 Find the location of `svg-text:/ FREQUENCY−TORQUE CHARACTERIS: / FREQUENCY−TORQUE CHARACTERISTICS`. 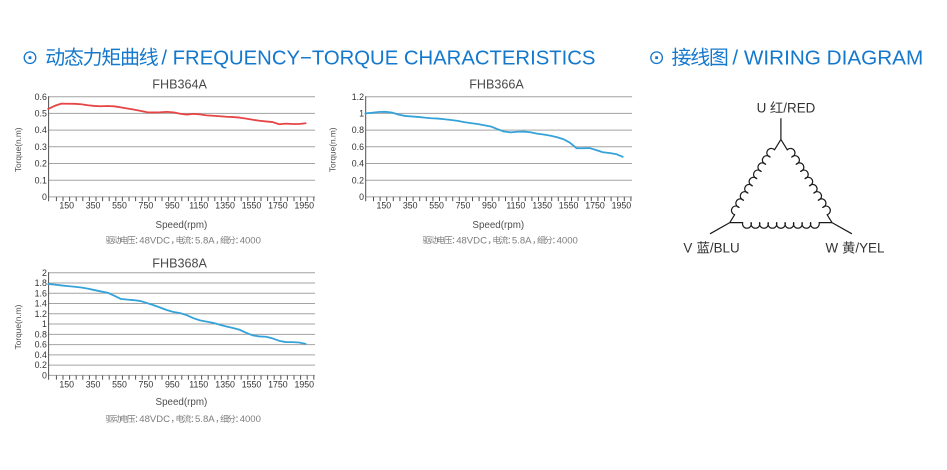

svg-text:/ FREQUENCY−TORQUE CHARACTERIS: / FREQUENCY−TORQUE CHARACTERISTICS is located at coordinates (378, 58).